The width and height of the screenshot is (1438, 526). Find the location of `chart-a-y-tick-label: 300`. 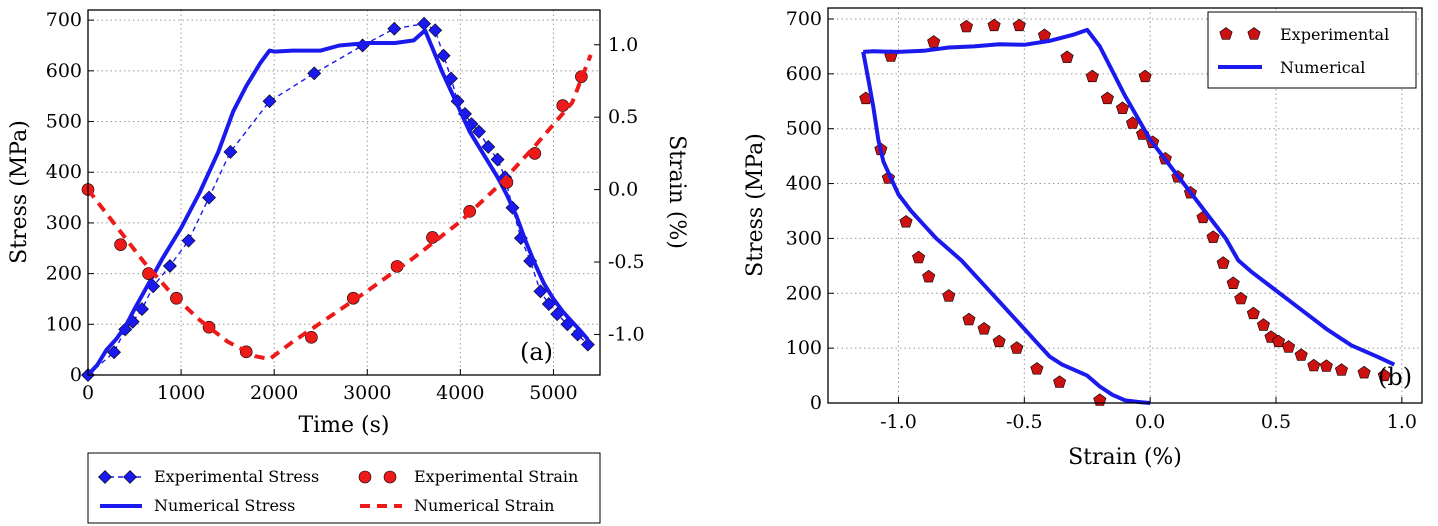

chart-a-y-tick-label: 300 is located at coordinates (64, 223).